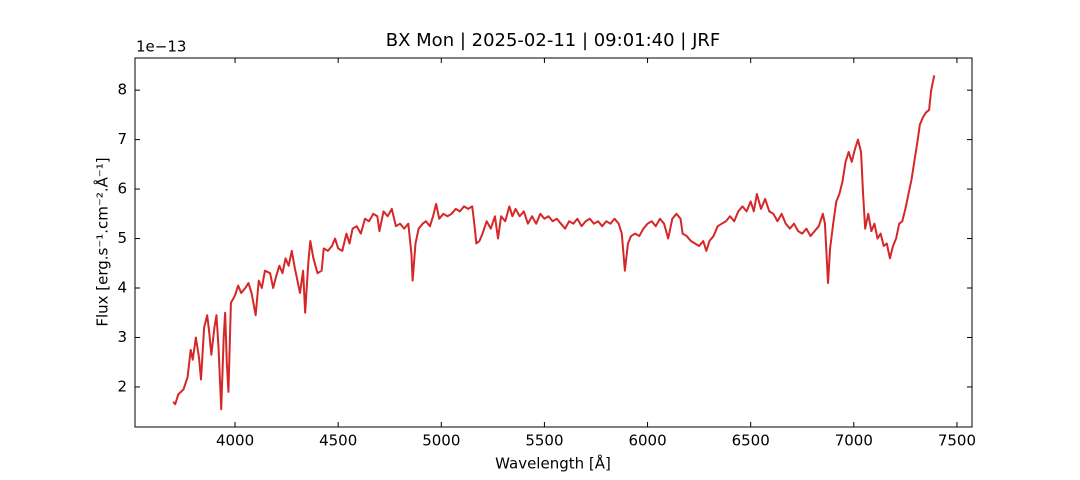 Image resolution: width=1080 pixels, height=480 pixels. What do you see at coordinates (122, 139) in the screenshot?
I see `y-tick-label: 7` at bounding box center [122, 139].